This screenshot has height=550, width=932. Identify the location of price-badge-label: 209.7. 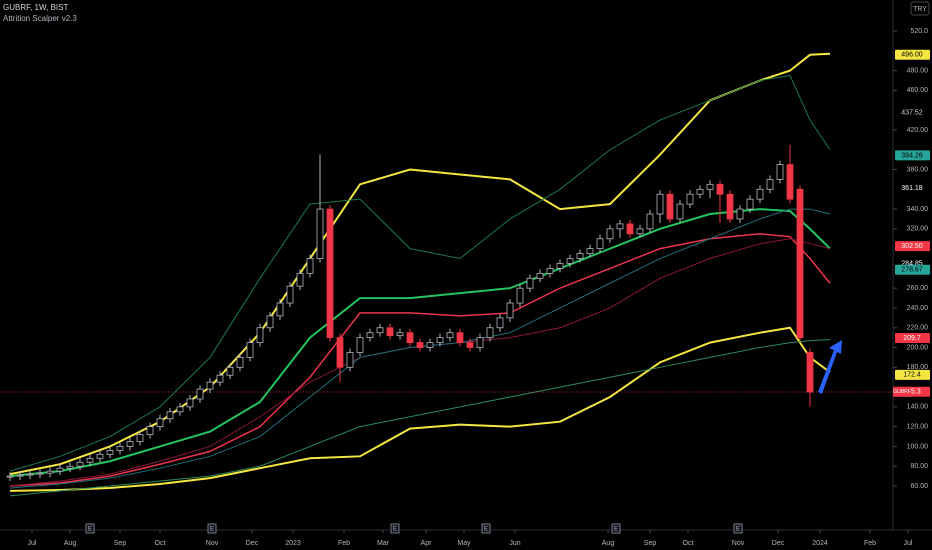
(912, 338).